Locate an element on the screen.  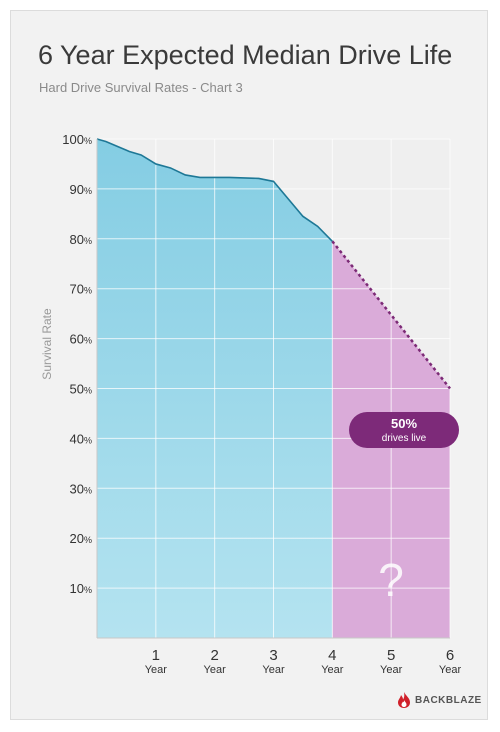
flame-icon is located at coordinates (404, 700).